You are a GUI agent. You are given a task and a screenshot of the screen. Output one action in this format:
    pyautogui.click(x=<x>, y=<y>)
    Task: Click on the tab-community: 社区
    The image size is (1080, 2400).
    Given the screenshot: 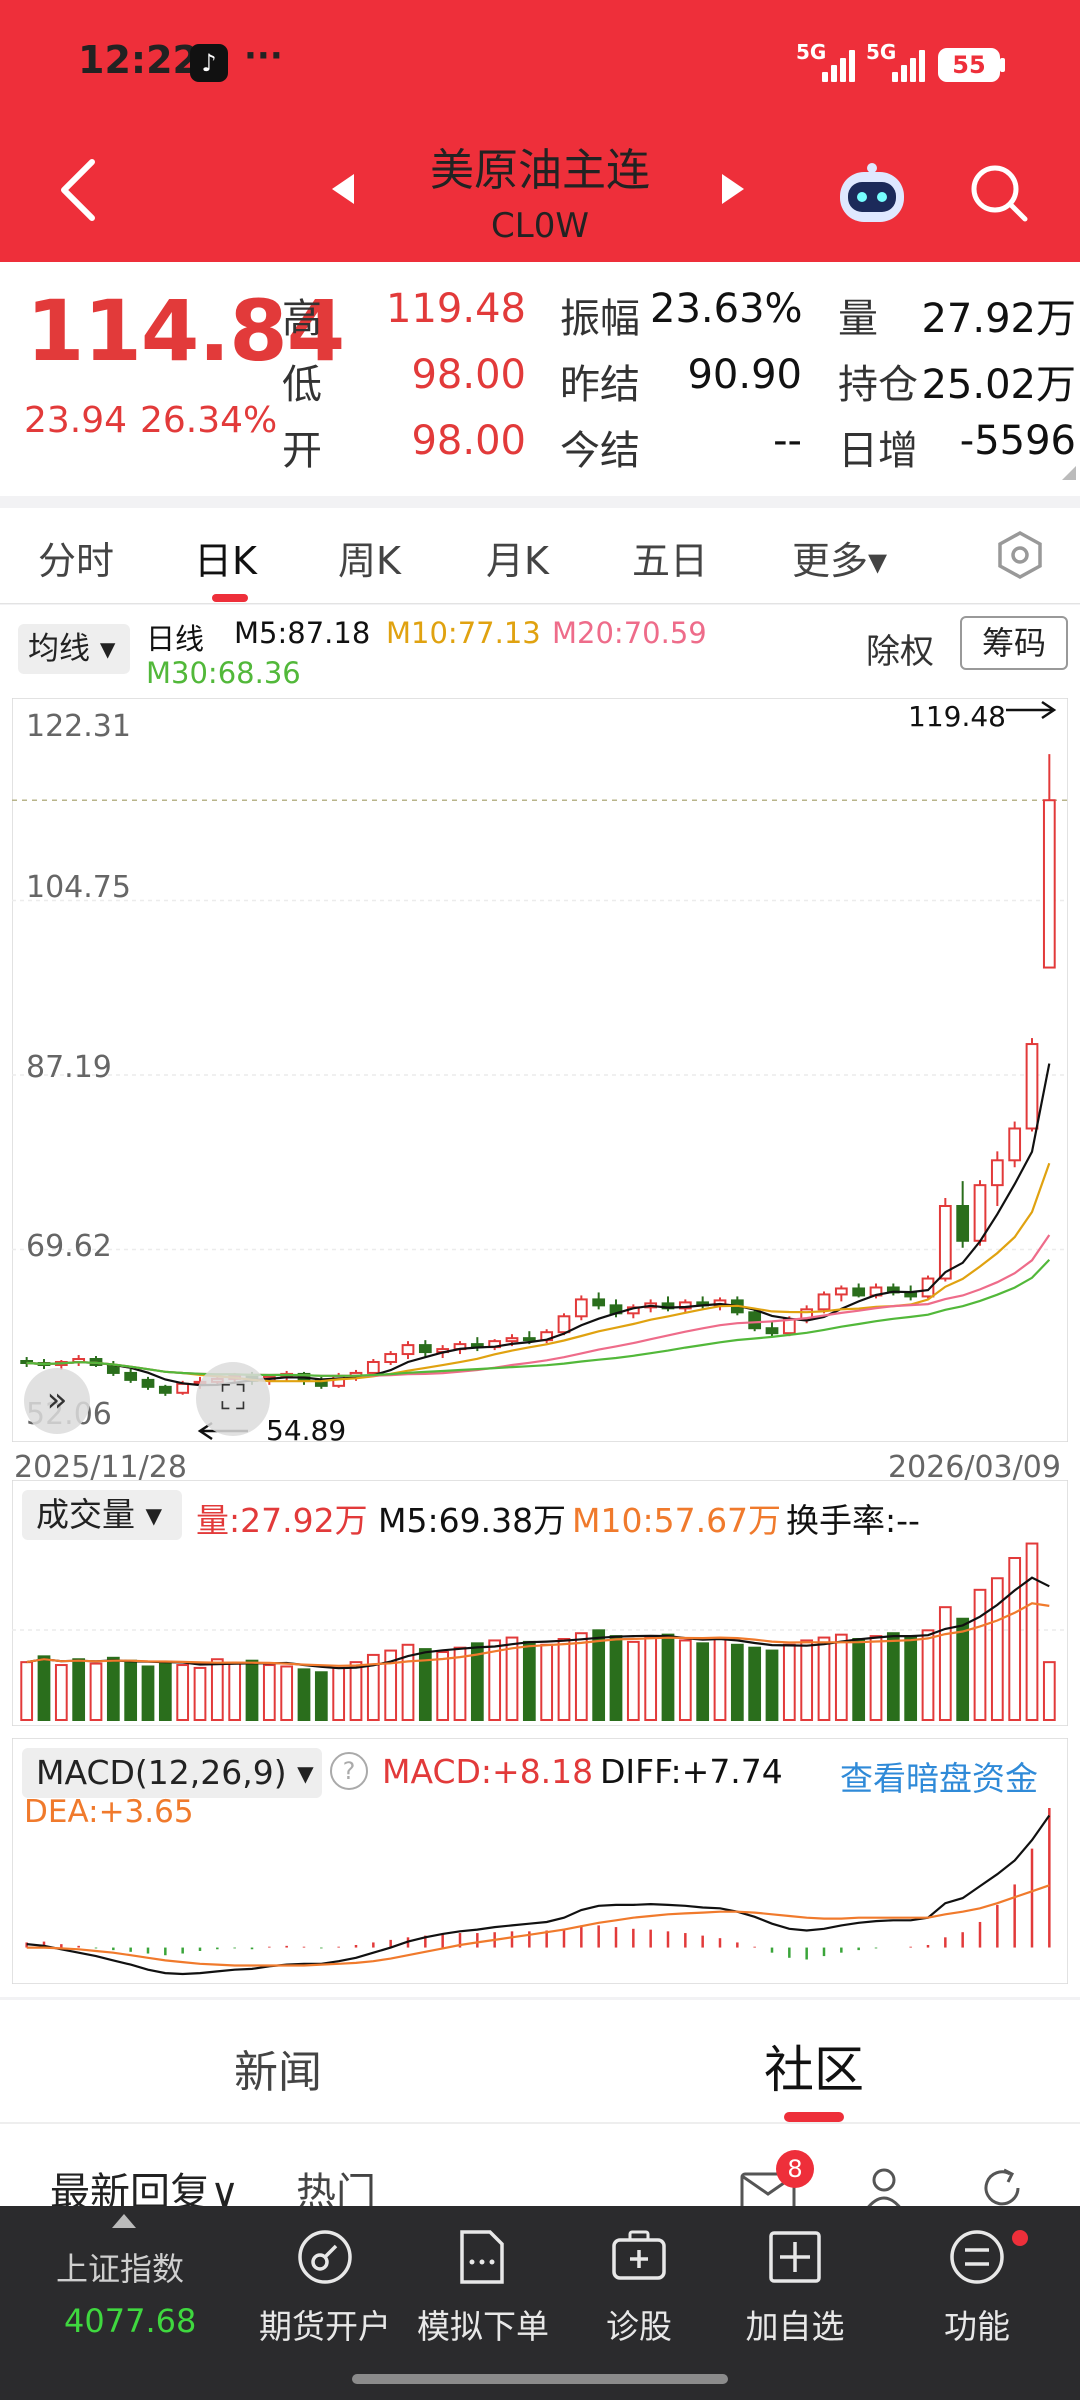 What is the action you would take?
    pyautogui.click(x=814, y=2070)
    